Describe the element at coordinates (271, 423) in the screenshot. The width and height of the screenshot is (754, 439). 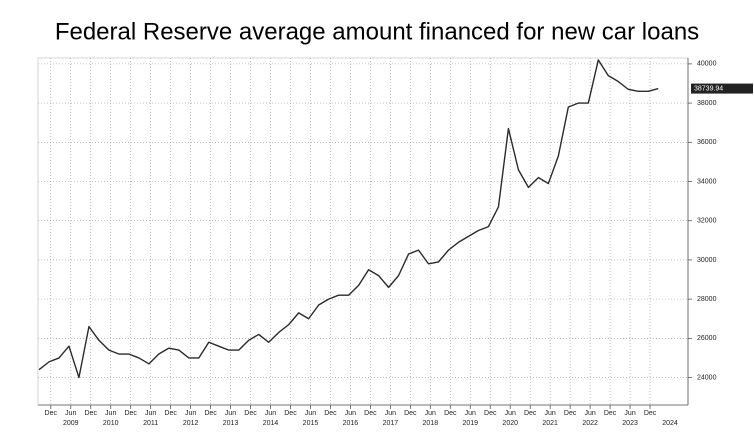
I see `year-label: 2014` at that location.